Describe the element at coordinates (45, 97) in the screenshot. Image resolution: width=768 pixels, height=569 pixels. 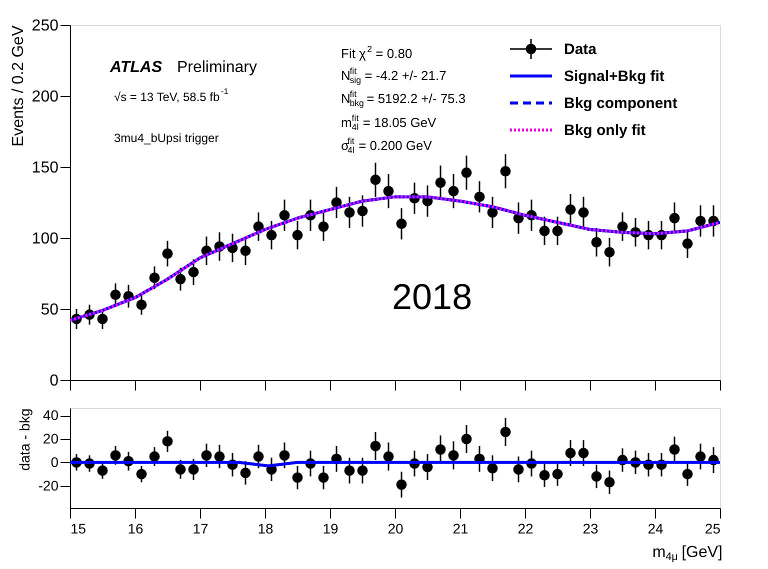
I see `y-tick-label: 200` at that location.